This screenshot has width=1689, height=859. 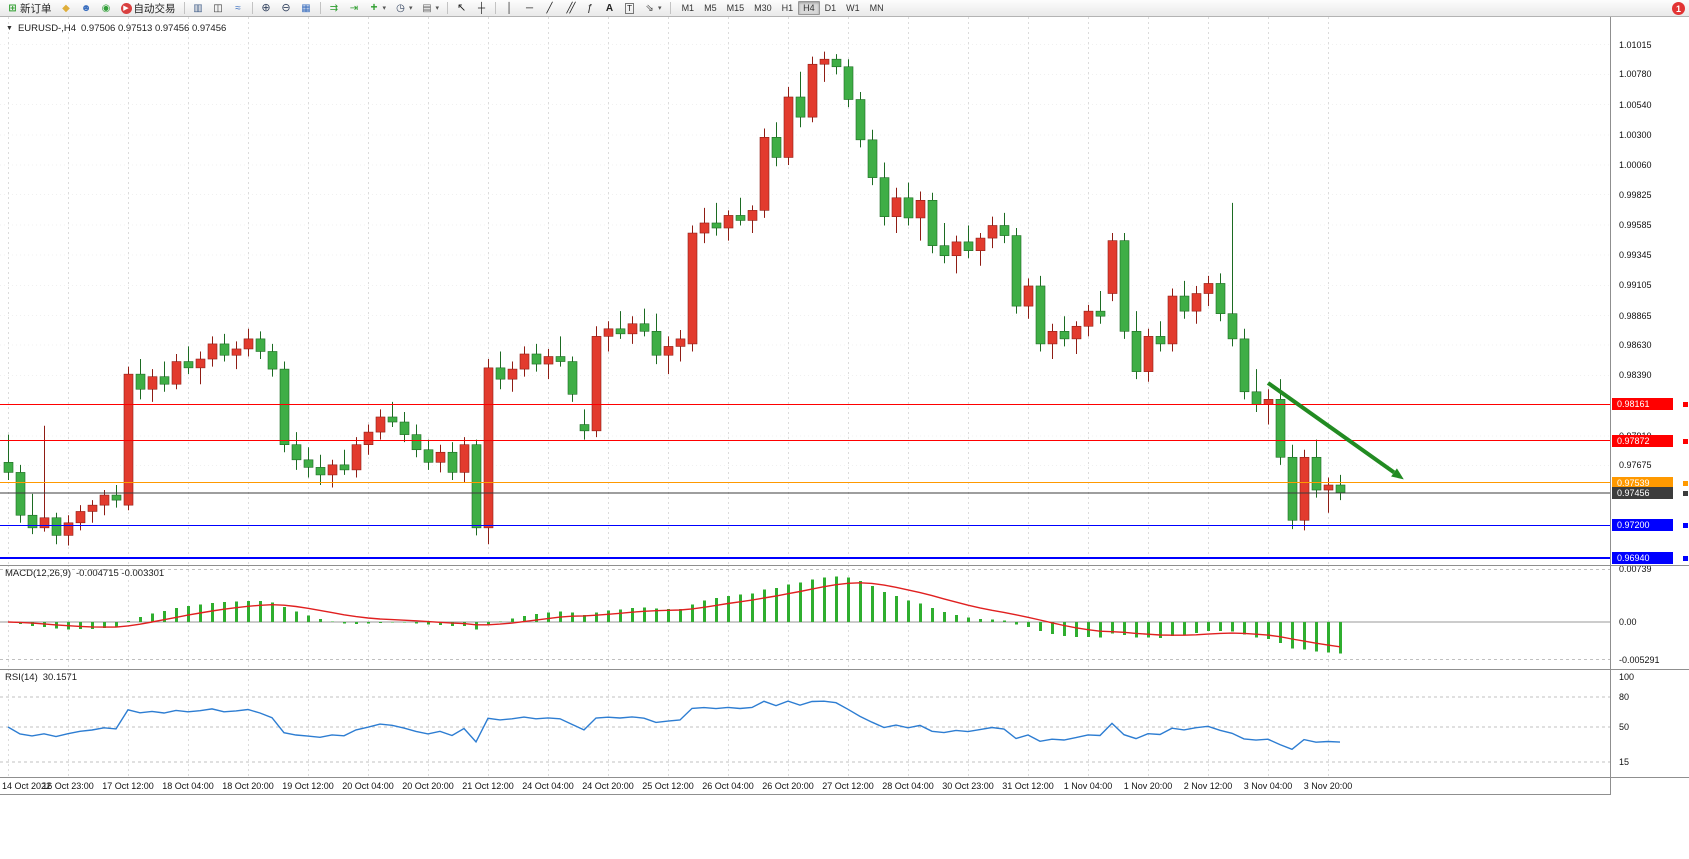 I want to click on macd-tick: 0.00739, so click(x=1635, y=569).